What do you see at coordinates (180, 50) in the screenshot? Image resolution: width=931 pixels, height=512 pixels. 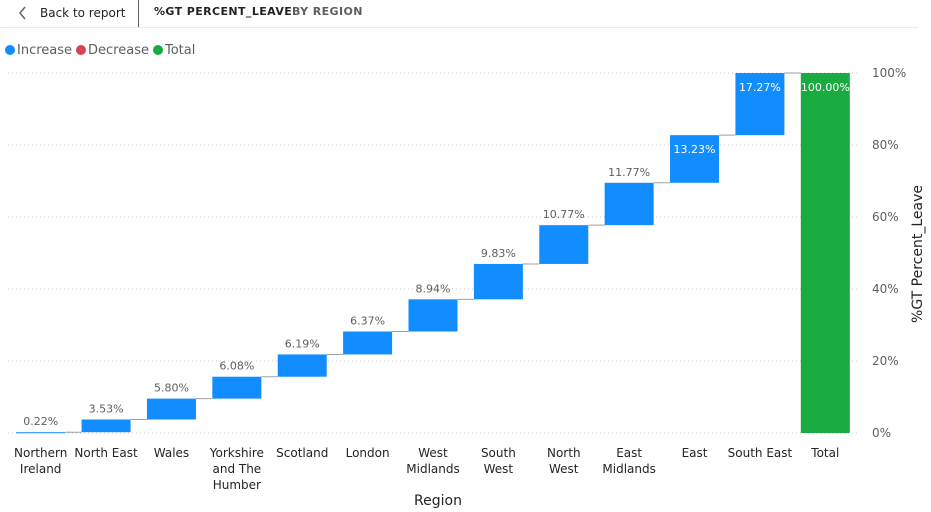 I see `legend-label-total: Total` at bounding box center [180, 50].